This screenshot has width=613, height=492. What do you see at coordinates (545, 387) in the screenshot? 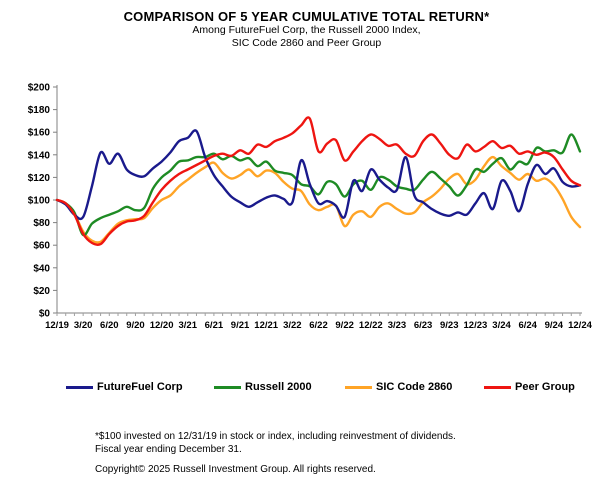
I see `legend-label-peer-group: Peer Group` at bounding box center [545, 387].